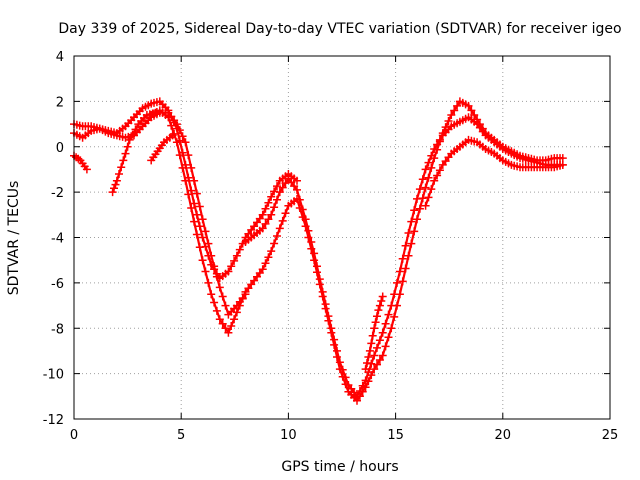 This screenshot has height=480, width=640. What do you see at coordinates (53, 375) in the screenshot?
I see `y-tick-label: -10` at bounding box center [53, 375].